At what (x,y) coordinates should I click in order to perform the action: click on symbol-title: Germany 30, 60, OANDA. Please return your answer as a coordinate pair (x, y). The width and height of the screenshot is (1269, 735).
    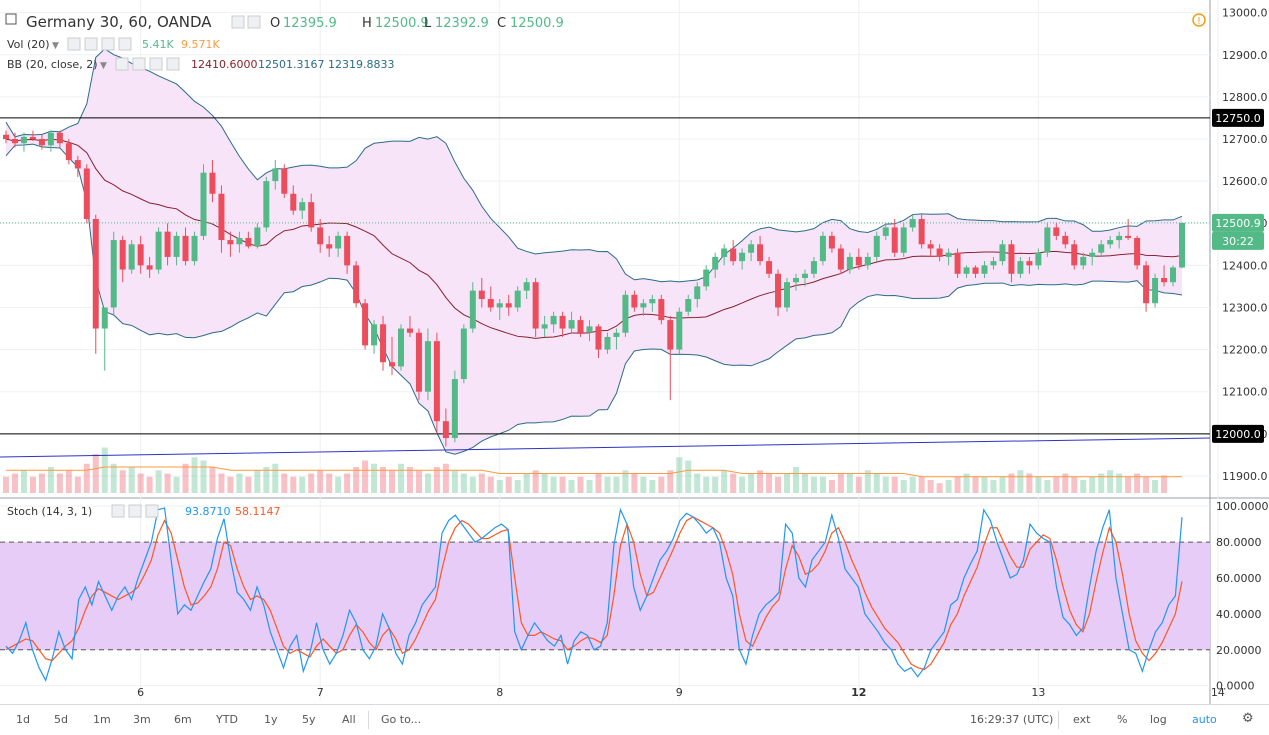
    Looking at the image, I should click on (119, 22).